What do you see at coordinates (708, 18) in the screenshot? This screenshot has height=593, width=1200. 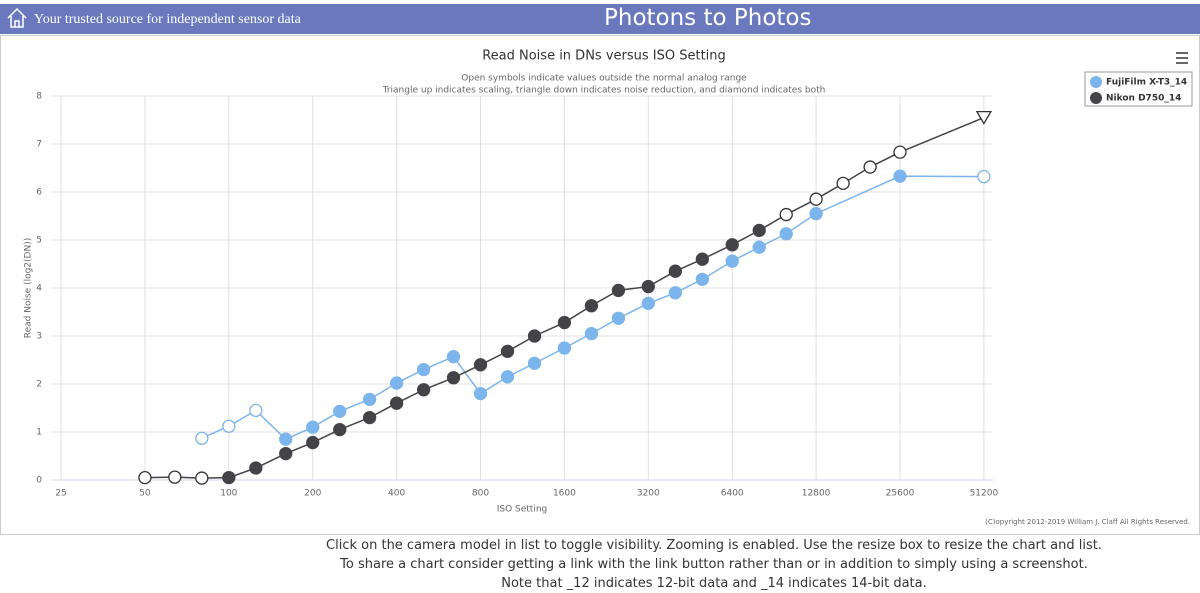 I see `site-title: Photons to Photos` at bounding box center [708, 18].